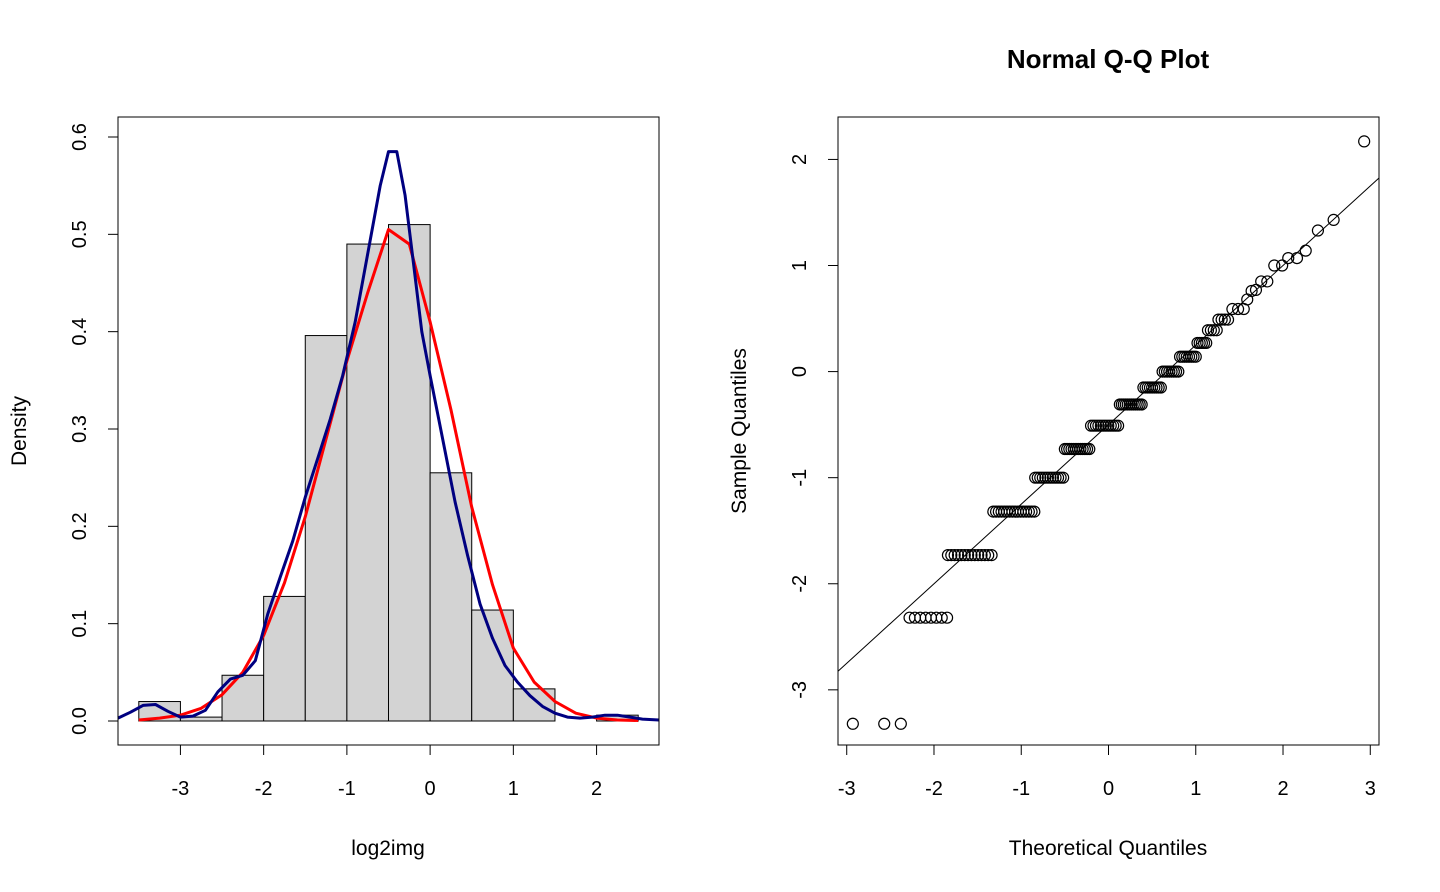  I want to click on histogram-x-tick-label: 2, so click(596, 789).